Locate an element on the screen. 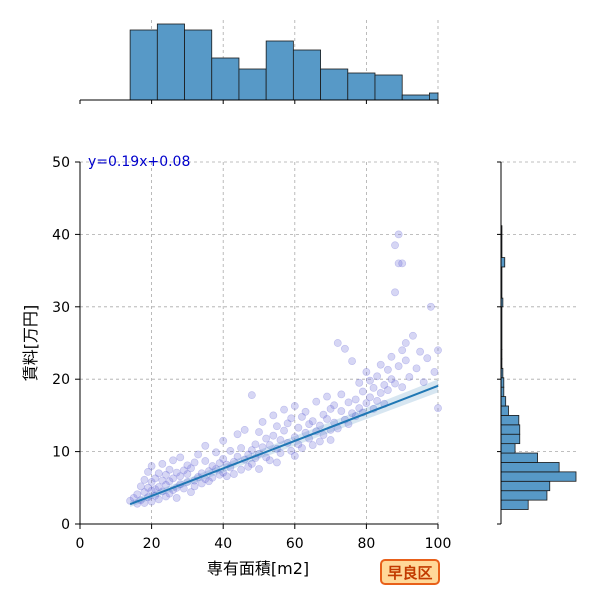 This screenshot has height=600, width=600. y-tick-label: 50 is located at coordinates (61, 163).